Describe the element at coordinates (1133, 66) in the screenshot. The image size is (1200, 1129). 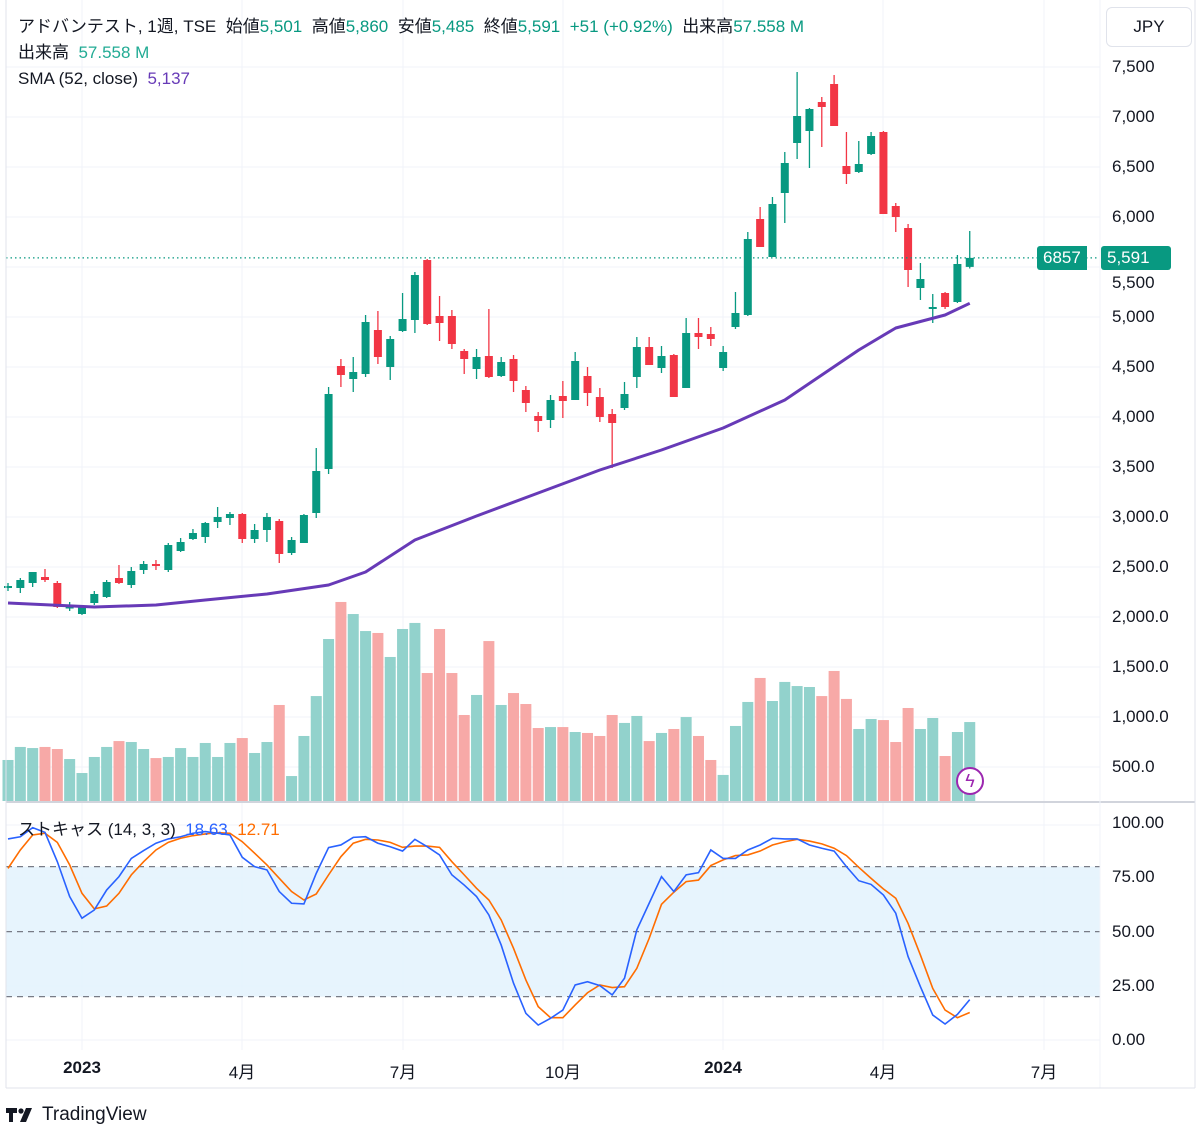
I see `price-axis-label: 7,500` at that location.